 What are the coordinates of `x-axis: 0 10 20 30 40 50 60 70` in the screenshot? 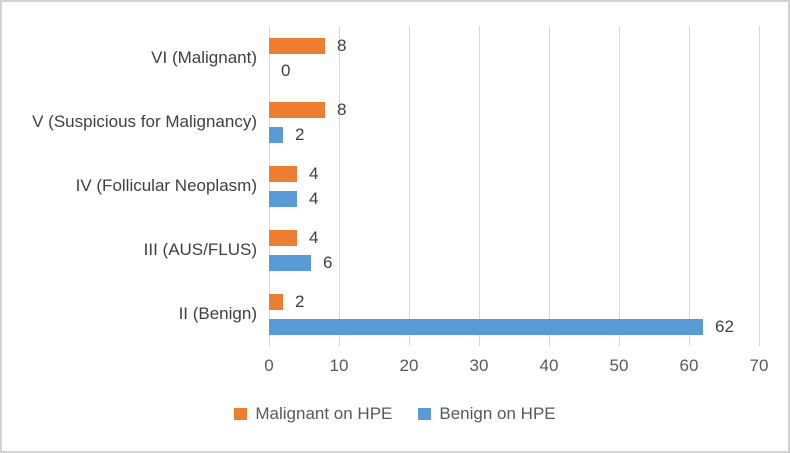 It's located at (516, 367).